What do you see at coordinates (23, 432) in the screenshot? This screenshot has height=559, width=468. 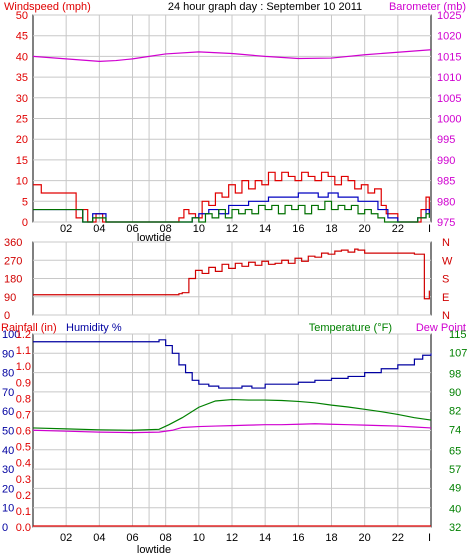 I see `rainfall-tick-label: 0.6` at bounding box center [23, 432].